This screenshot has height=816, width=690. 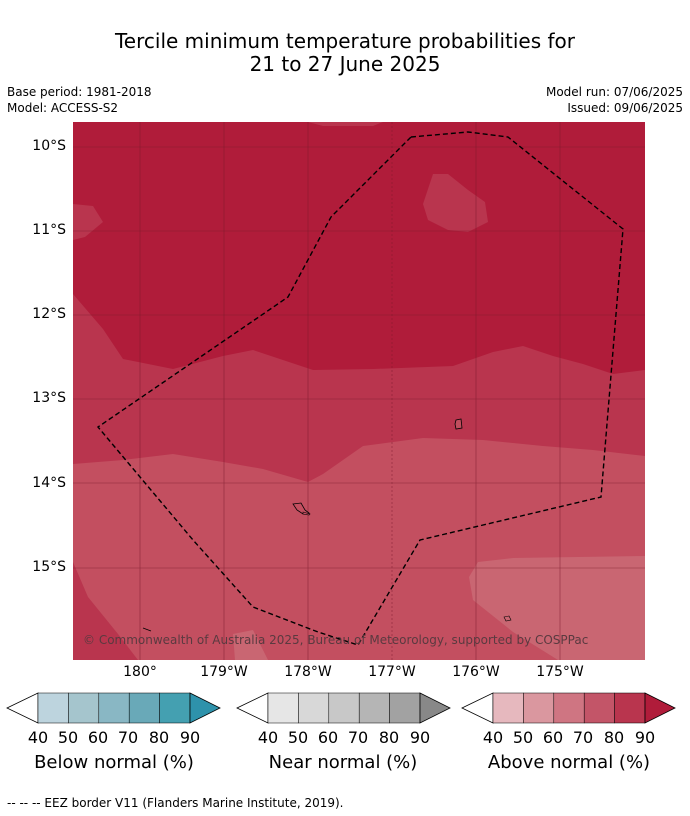 What do you see at coordinates (49, 146) in the screenshot?
I see `lat-label-10s: 10°S` at bounding box center [49, 146].